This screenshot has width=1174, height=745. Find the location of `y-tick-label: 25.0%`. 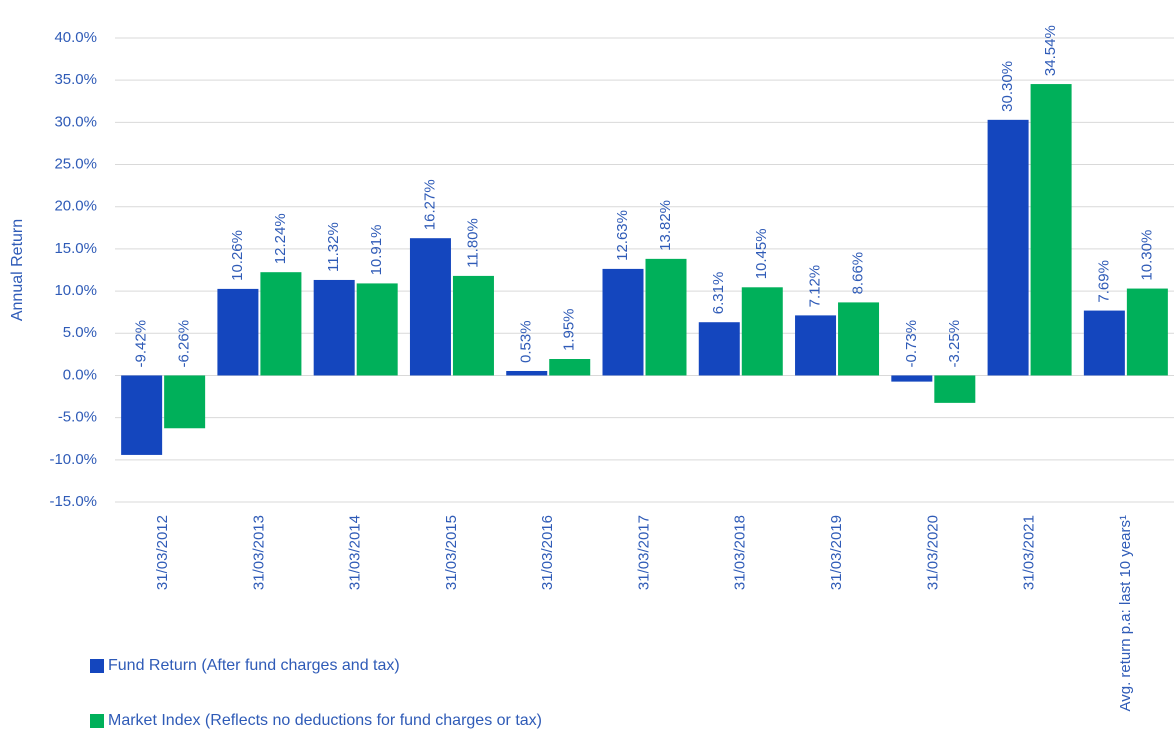

y-tick-label: 25.0% is located at coordinates (75, 164).